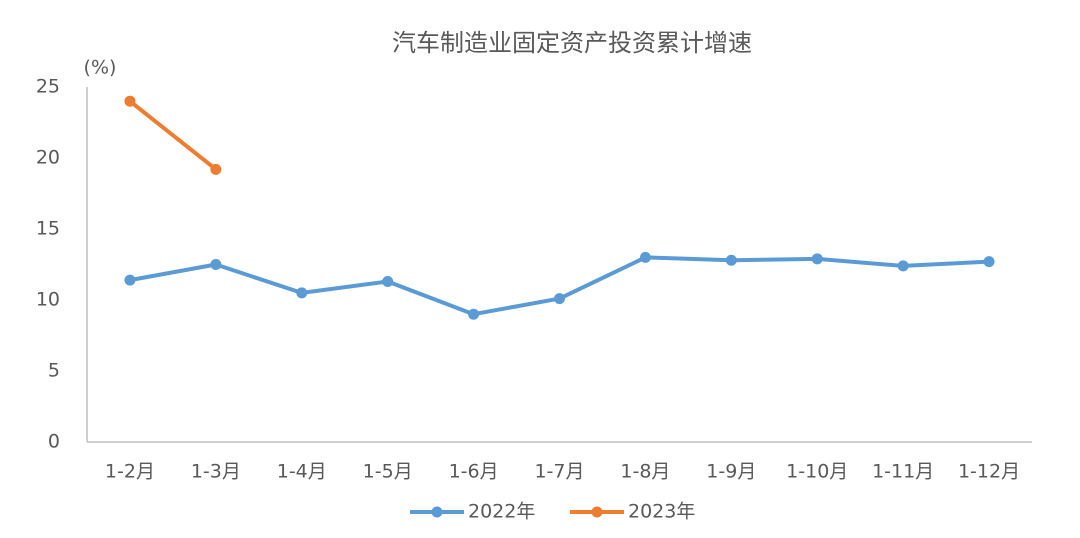 This screenshot has width=1080, height=538. Describe the element at coordinates (661, 512) in the screenshot. I see `legend-label: 2023年` at that location.